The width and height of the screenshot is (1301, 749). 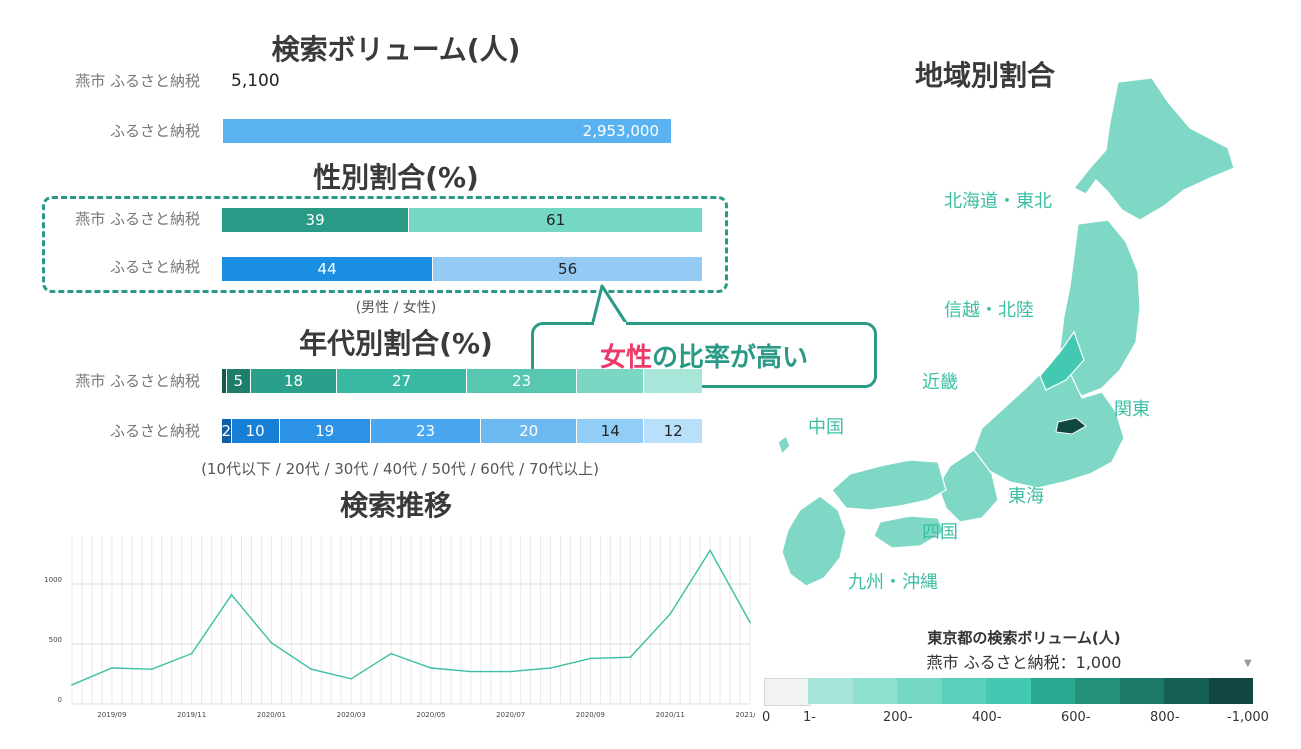 What do you see at coordinates (55, 640) in the screenshot?
I see `trend-ytick-1: 500` at bounding box center [55, 640].